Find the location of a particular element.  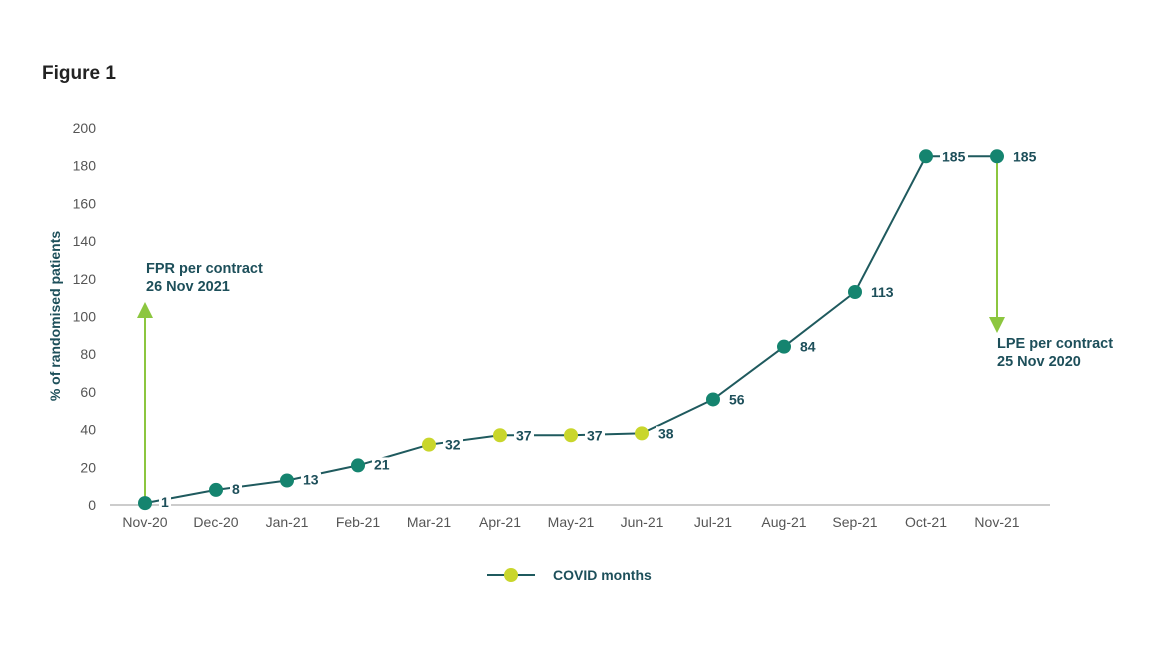

data-label: 84 is located at coordinates (808, 347).